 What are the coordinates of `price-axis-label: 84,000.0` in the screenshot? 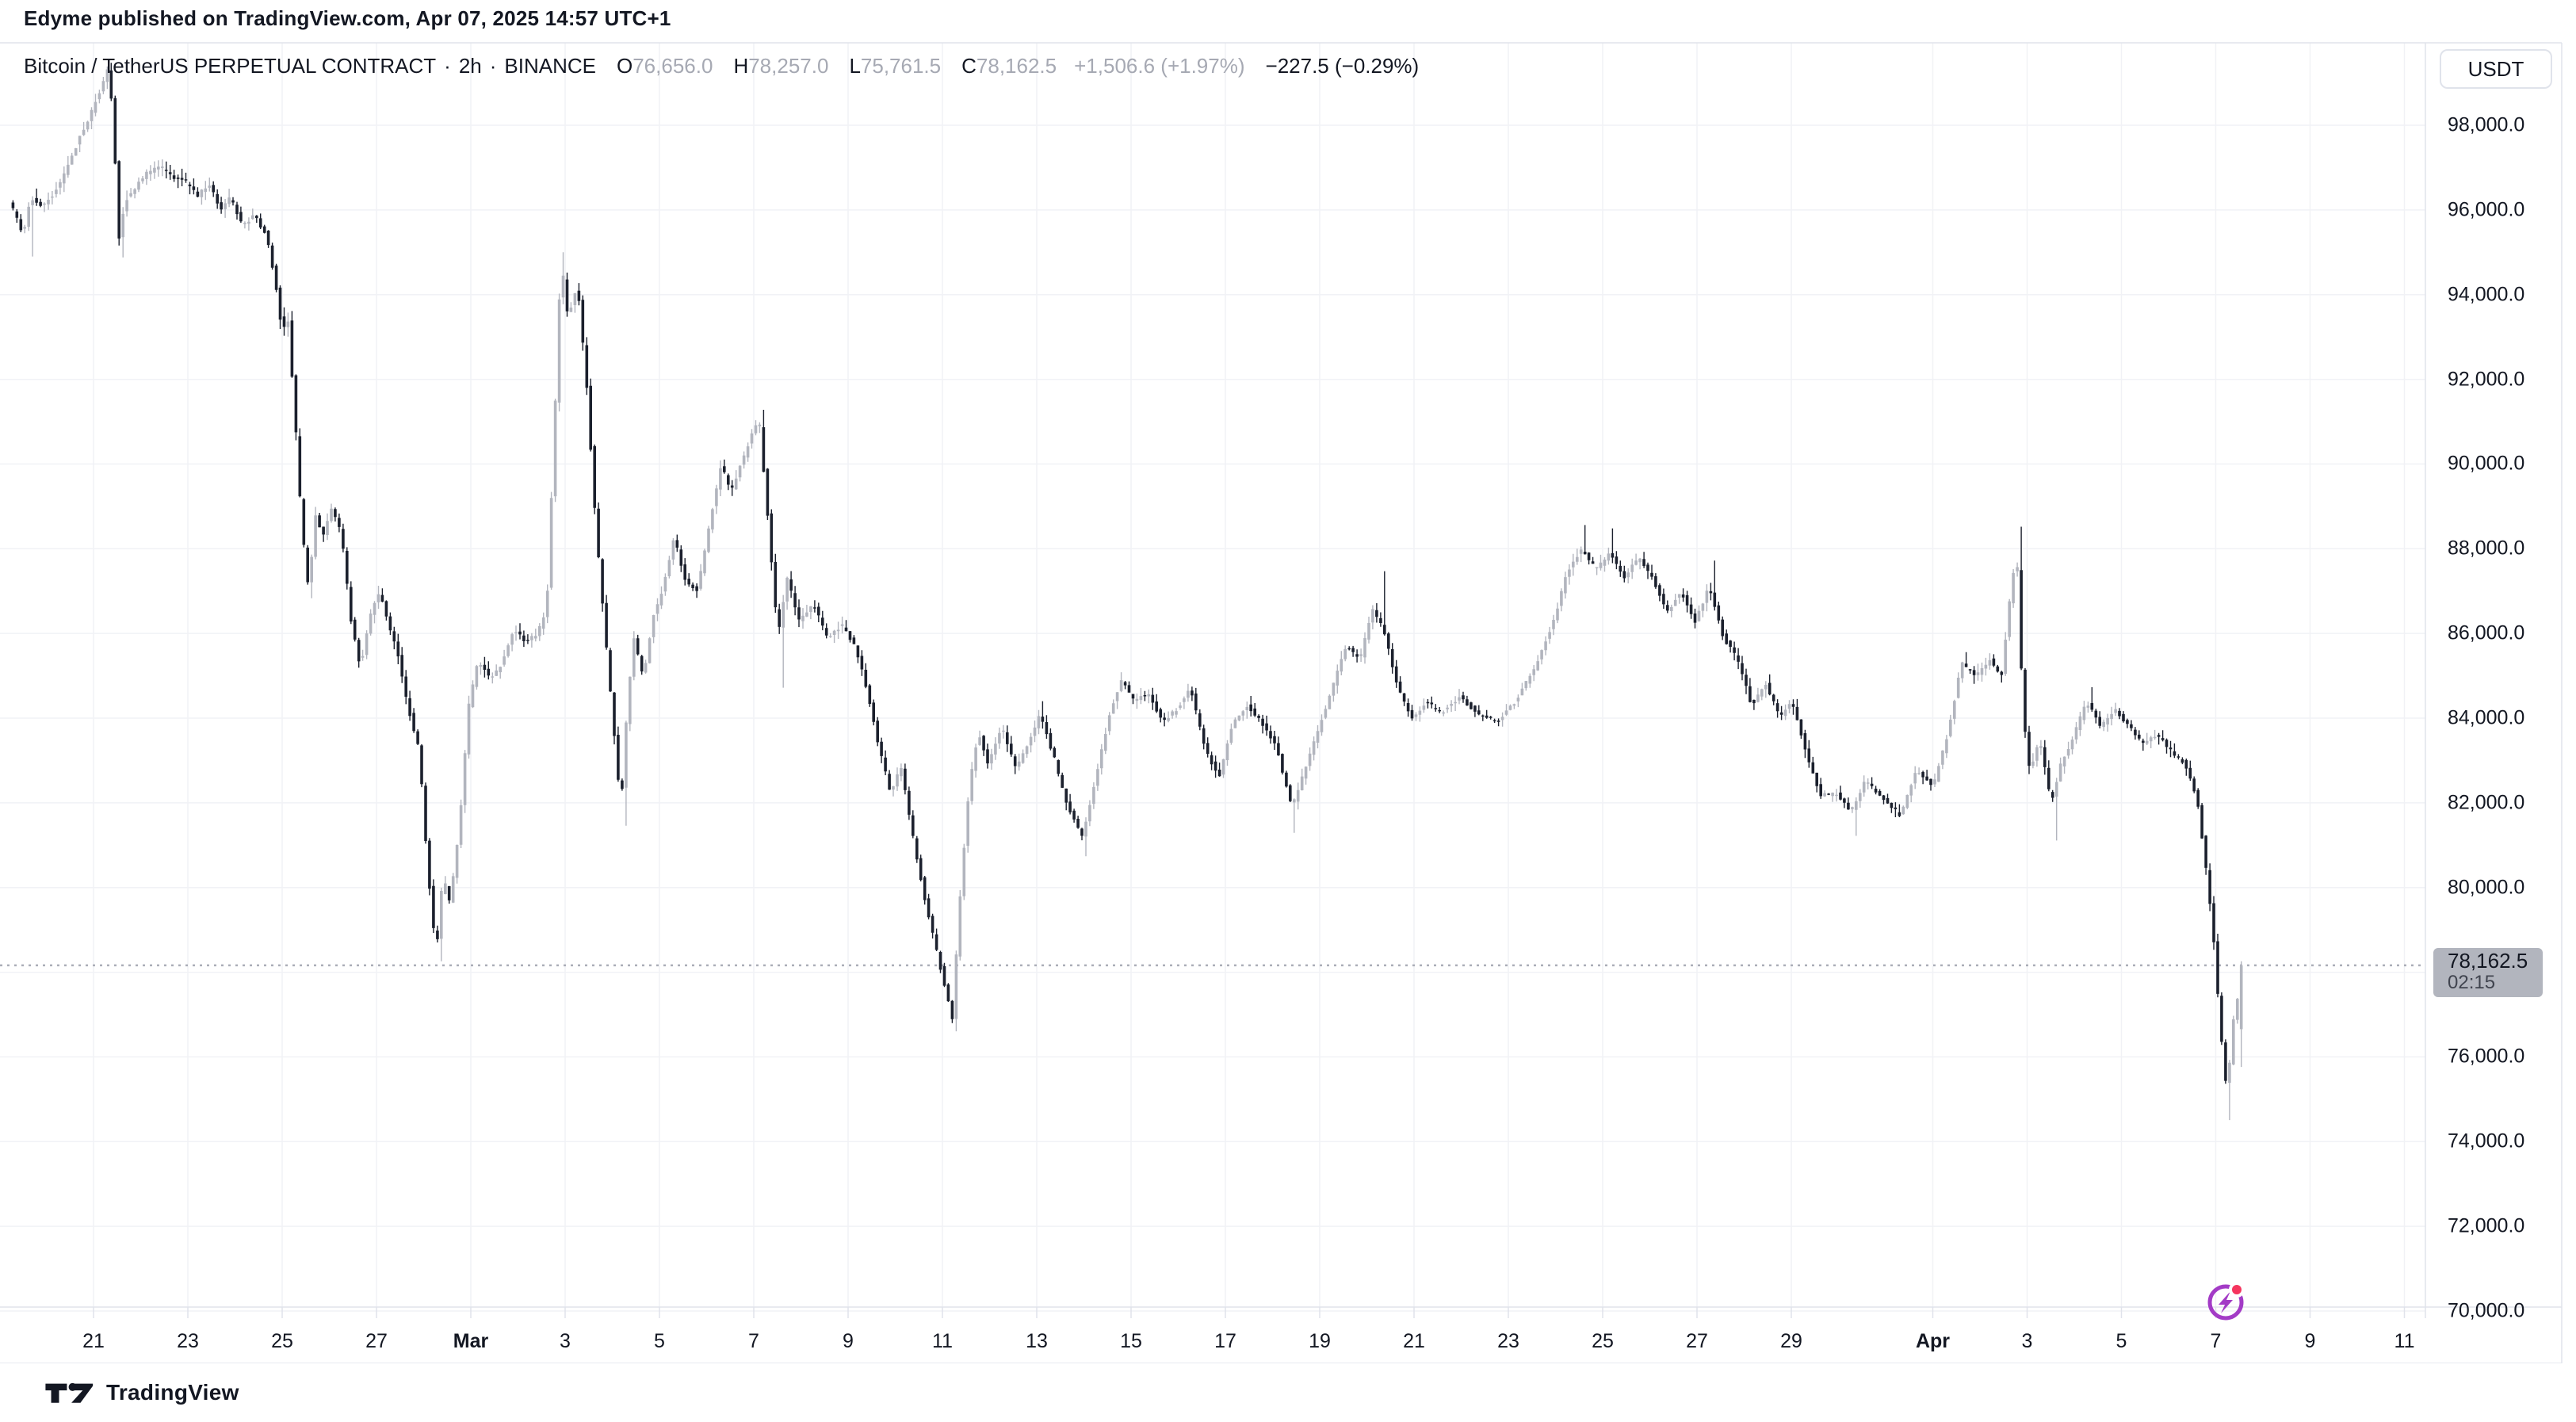 It's located at (2486, 717).